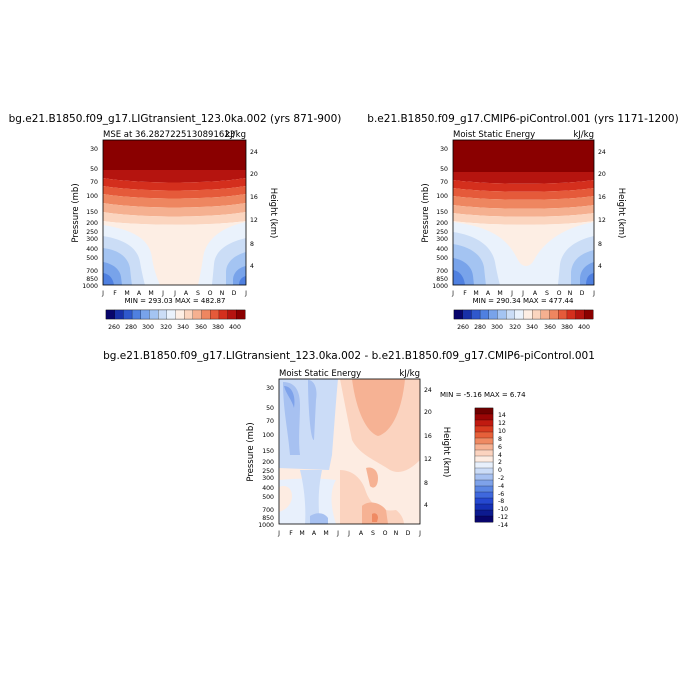 This screenshot has height=700, width=700. Describe the element at coordinates (428, 412) in the screenshot. I see `panel-3-ytick-right: 20` at that location.